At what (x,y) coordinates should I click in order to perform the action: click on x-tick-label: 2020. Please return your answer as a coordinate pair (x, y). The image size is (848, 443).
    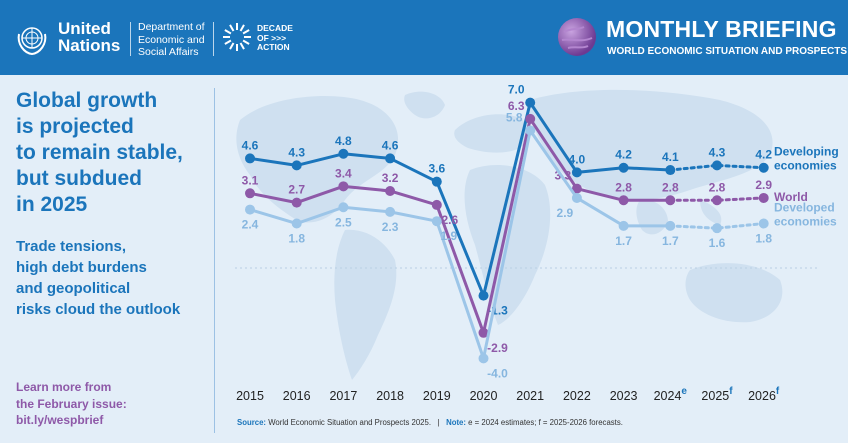
    Looking at the image, I should click on (484, 396).